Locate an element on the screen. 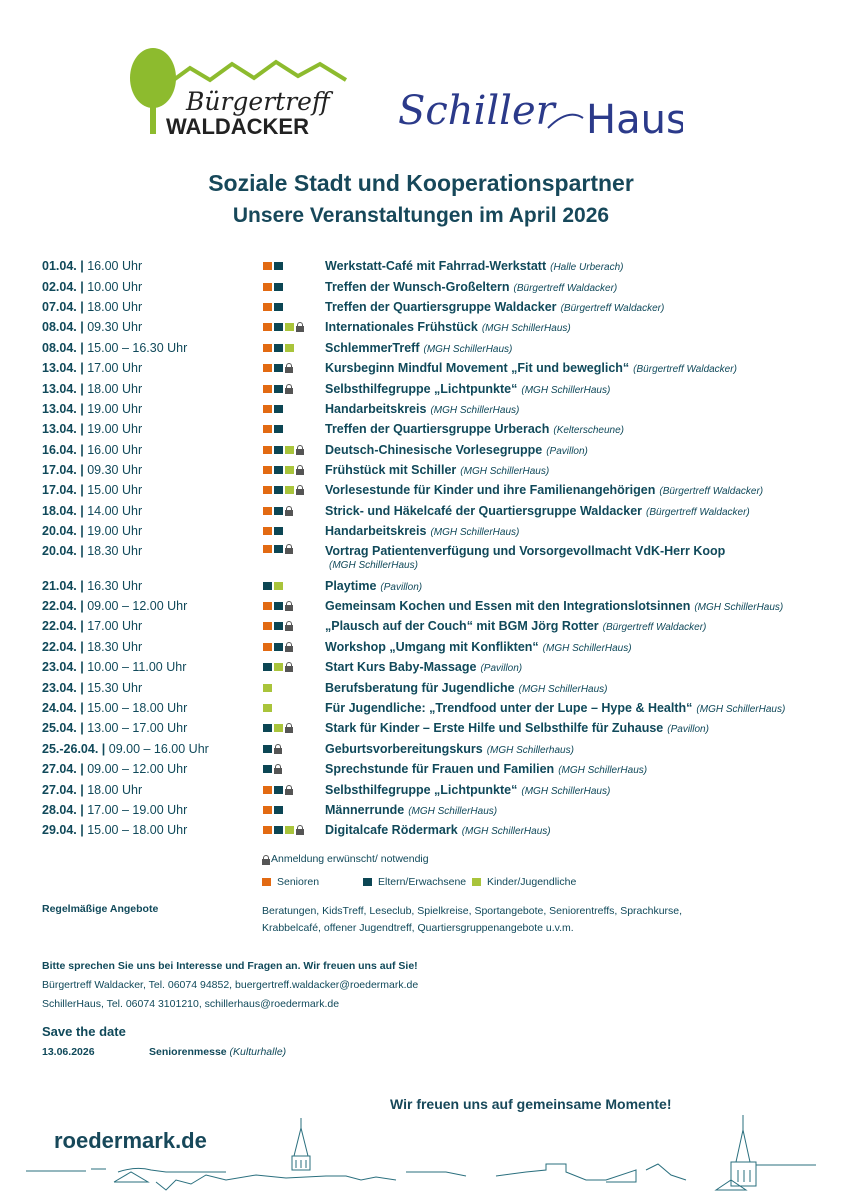 The image size is (842, 1191). save-the-date-row: 13.06.2026 Seniorenmesse (Kulturhalle) is located at coordinates (164, 1052).